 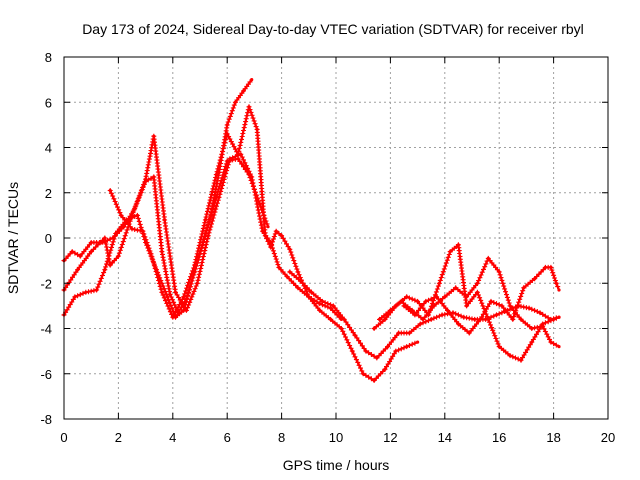 What do you see at coordinates (337, 437) in the screenshot?
I see `x-tick-labels: 0 2 4 6 8 10 12 14 16 18 20` at bounding box center [337, 437].